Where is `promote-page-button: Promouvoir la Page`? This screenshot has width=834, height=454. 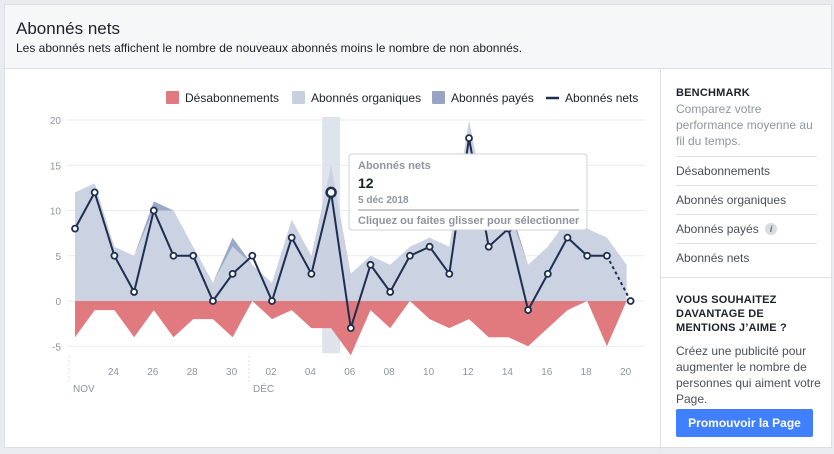
promote-page-button: Promouvoir la Page is located at coordinates (744, 423).